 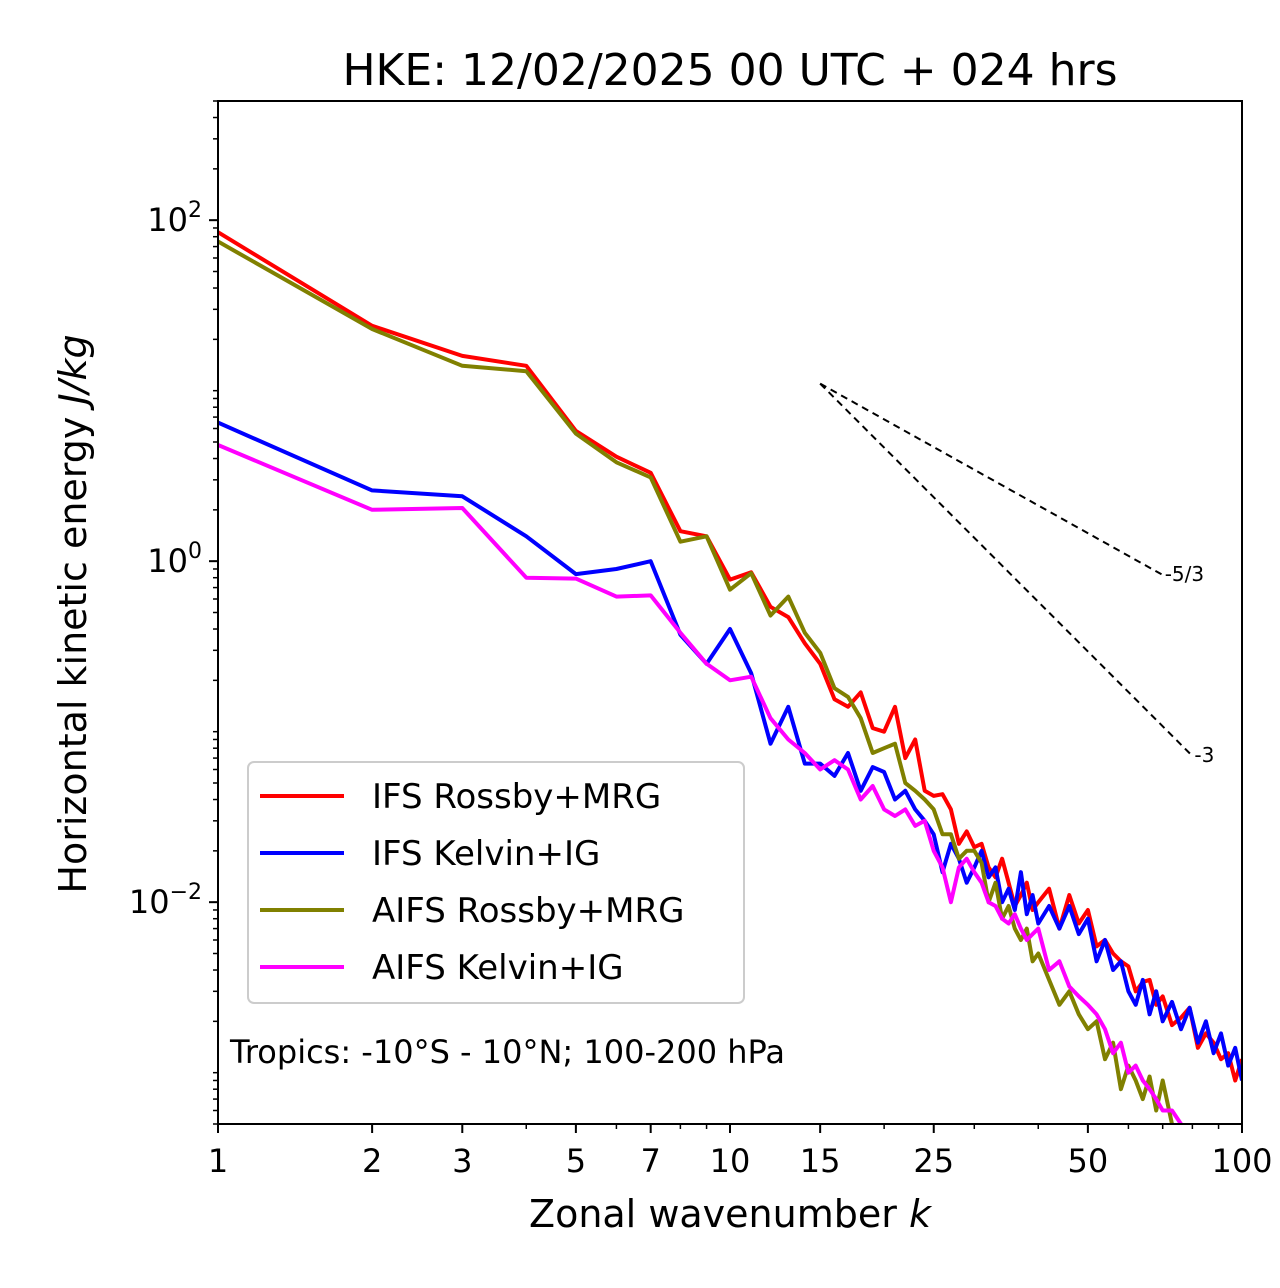 What do you see at coordinates (174, 559) in the screenshot?
I see `y-tick-label: 10⁰` at bounding box center [174, 559].